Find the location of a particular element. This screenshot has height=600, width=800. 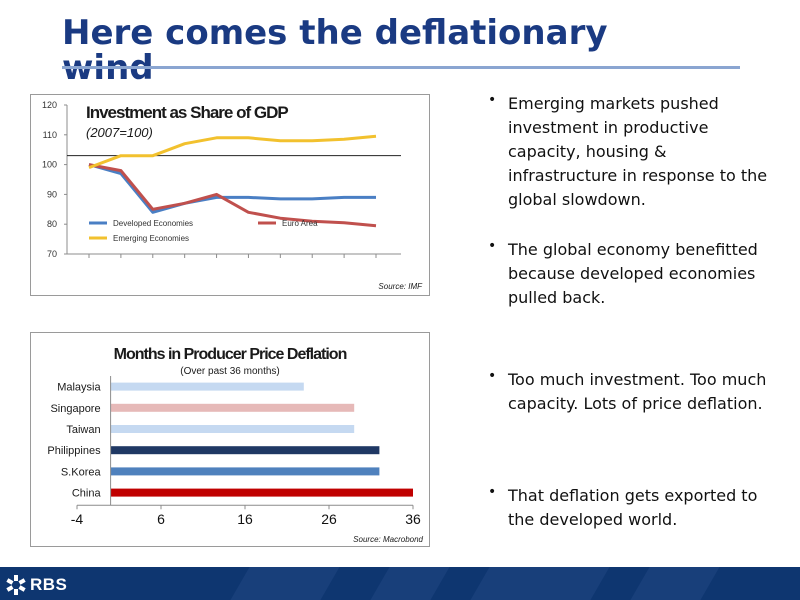

y-tick-label: 100 is located at coordinates (49, 165).